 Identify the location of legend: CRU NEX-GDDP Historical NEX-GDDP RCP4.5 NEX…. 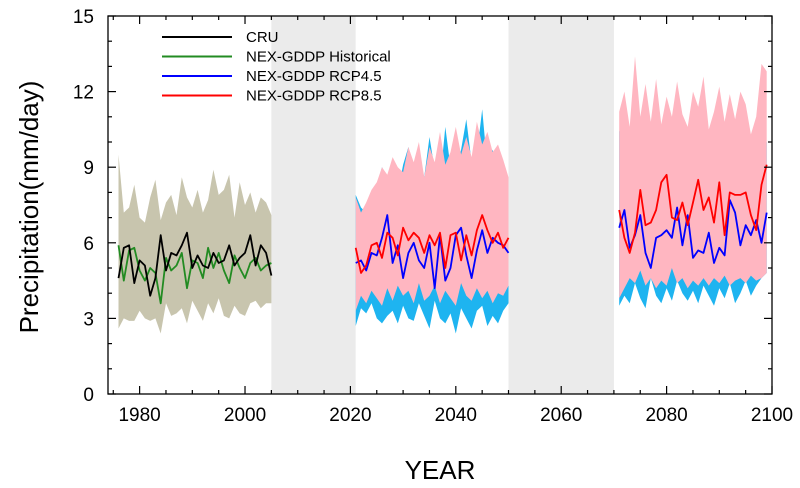
(276, 67).